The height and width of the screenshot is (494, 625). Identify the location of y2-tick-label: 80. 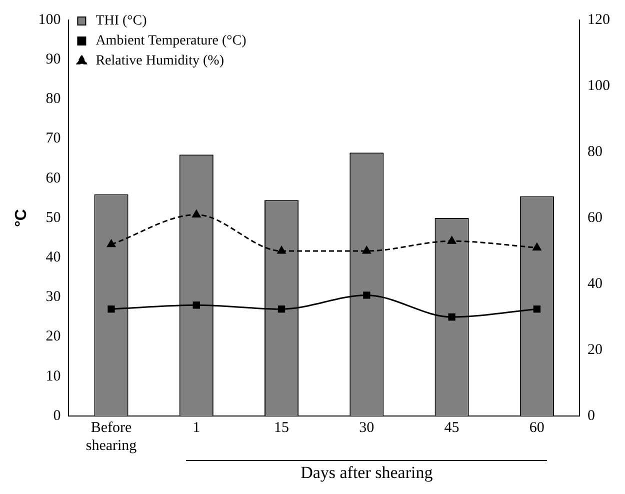
(595, 152).